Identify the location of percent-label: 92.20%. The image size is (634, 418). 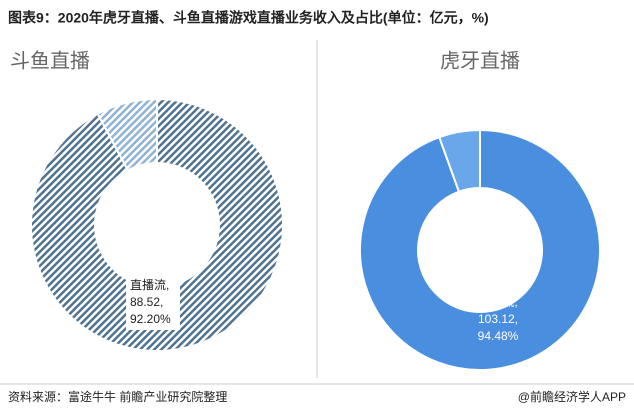
(150, 319).